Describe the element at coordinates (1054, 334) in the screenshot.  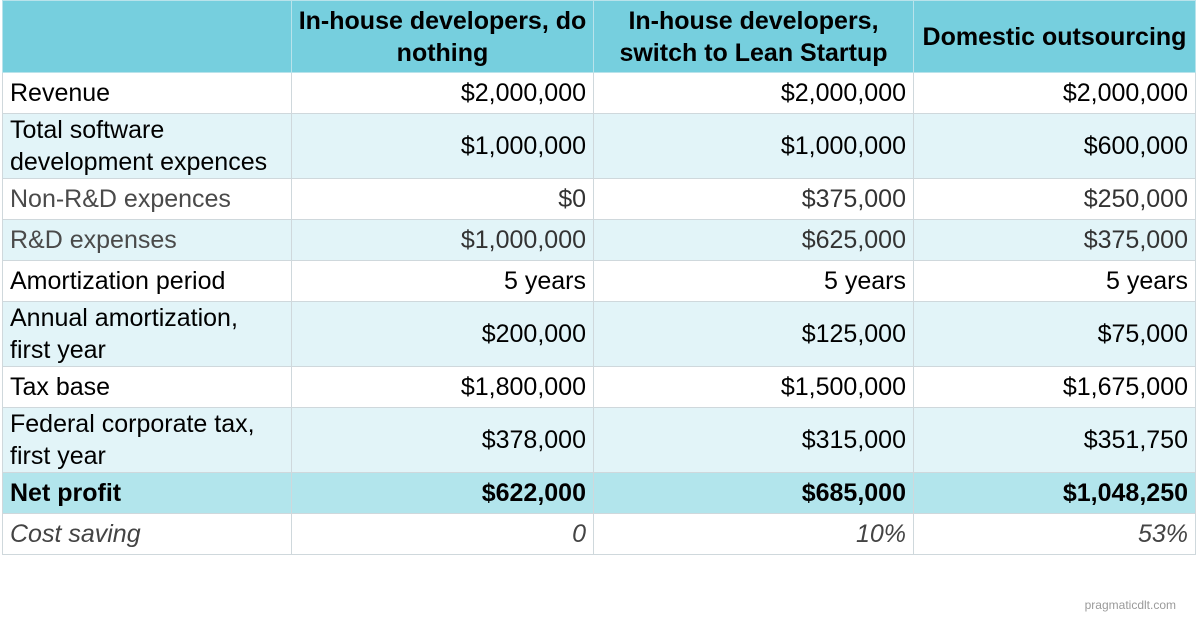
I see `cell-value: $75,000` at that location.